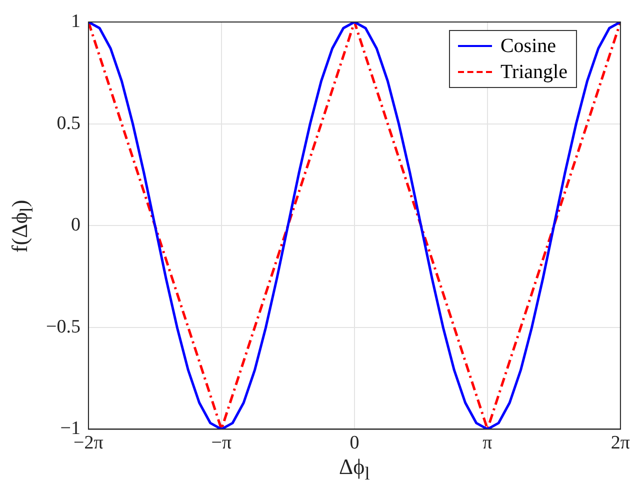 Image resolution: width=633 pixels, height=488 pixels. I want to click on x-tick-label: π, so click(487, 443).